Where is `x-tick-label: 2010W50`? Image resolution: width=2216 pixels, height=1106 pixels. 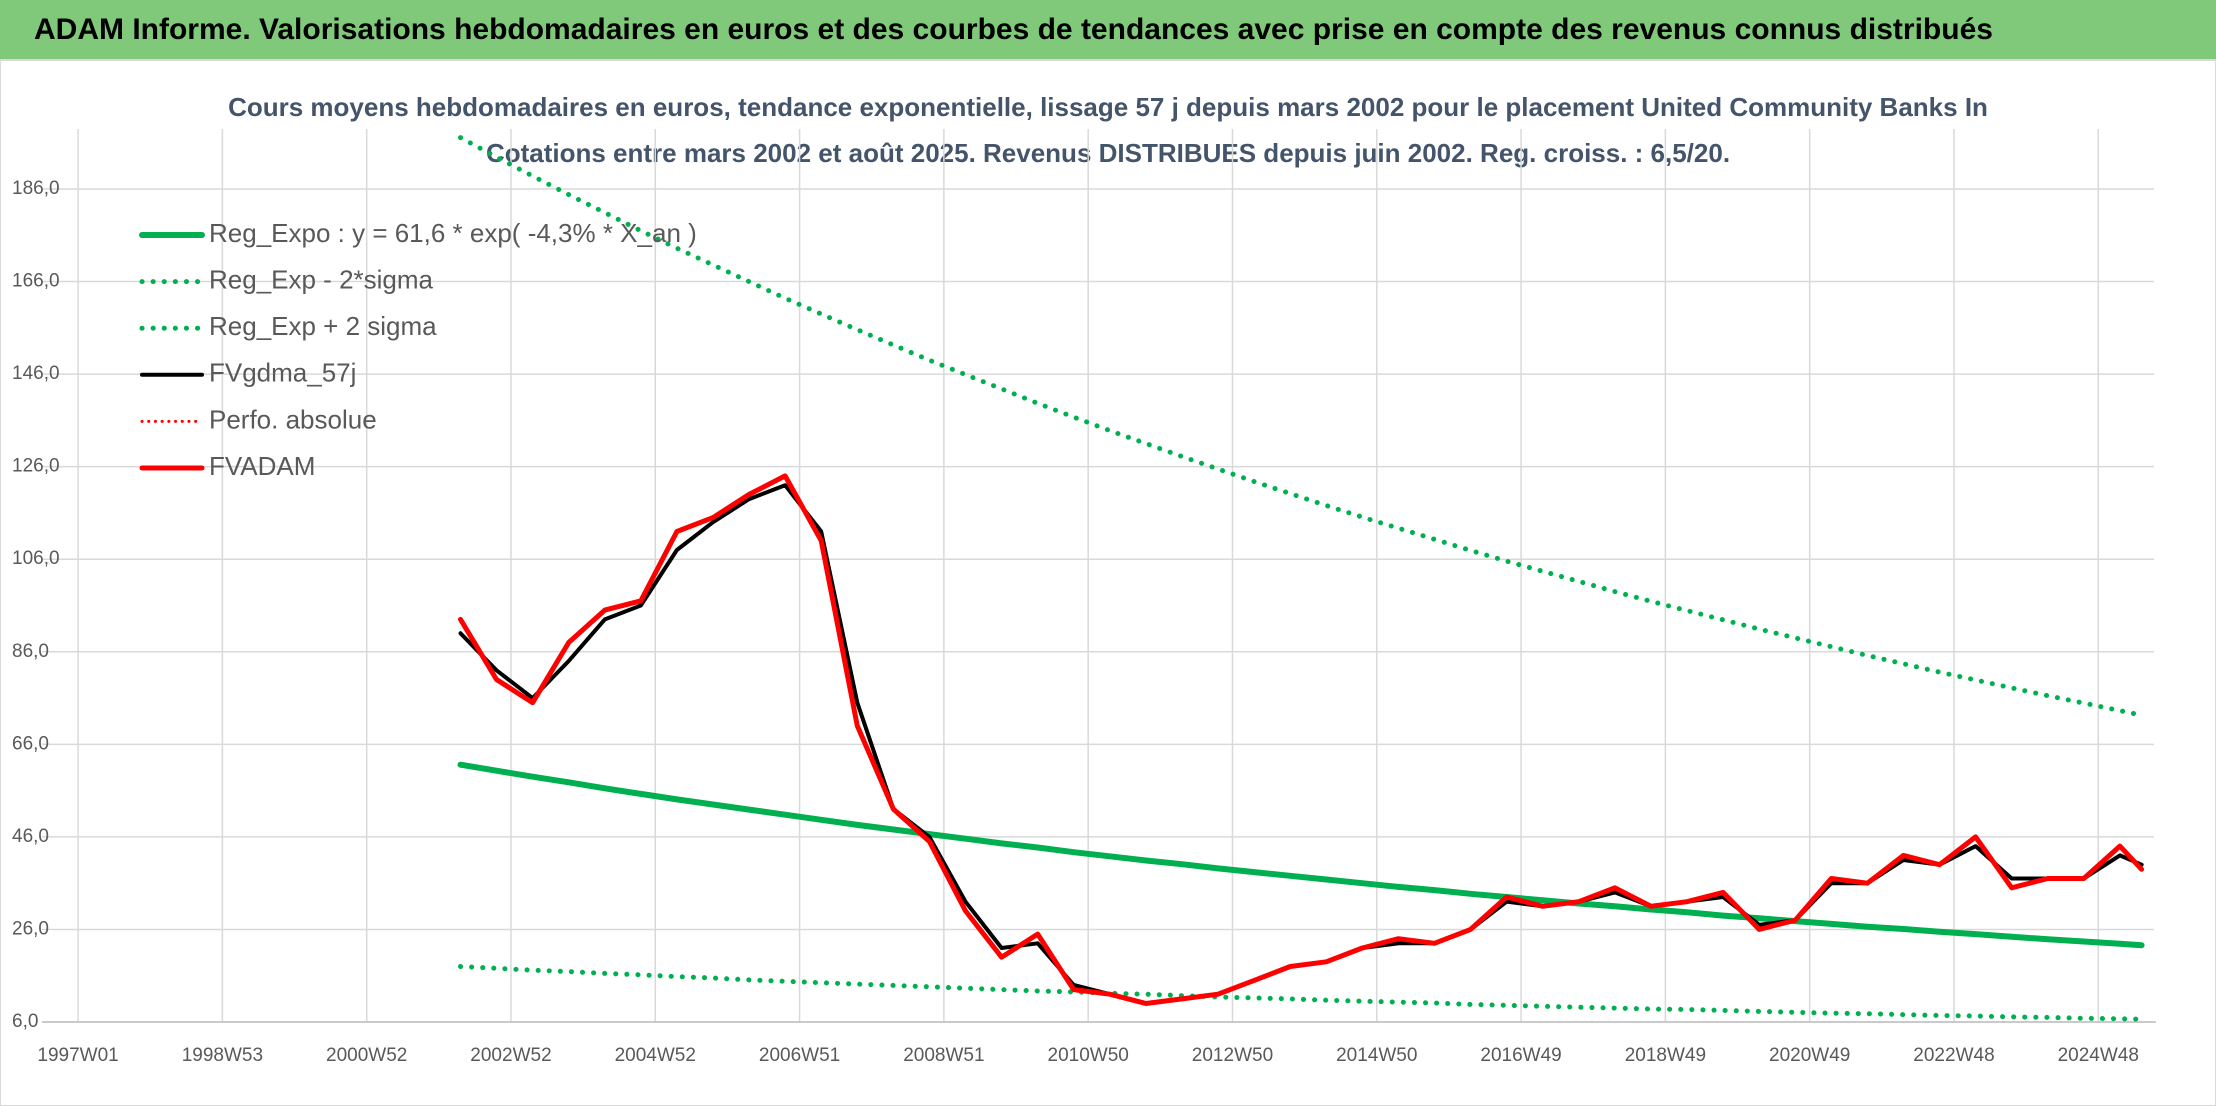
x-tick-label: 2010W50 is located at coordinates (1088, 1055).